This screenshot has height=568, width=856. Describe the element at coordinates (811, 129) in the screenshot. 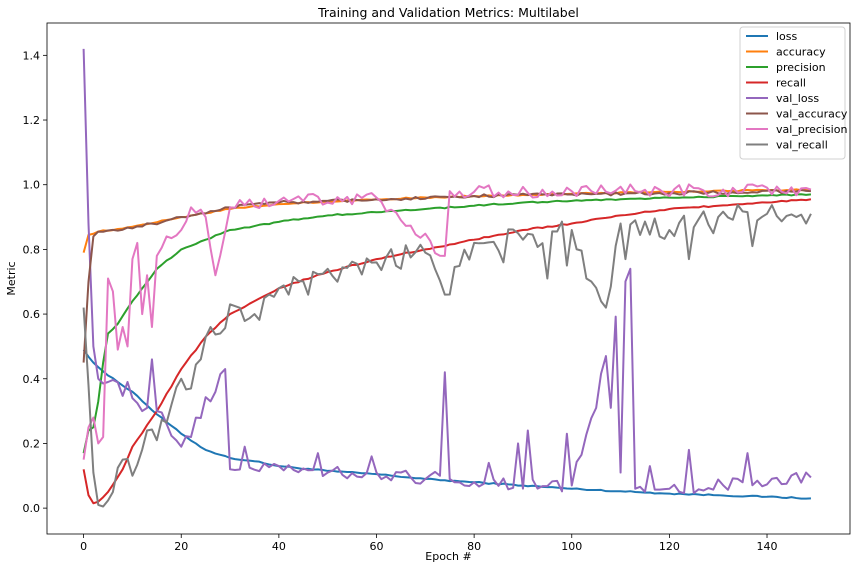

I see `legend-label-val_precision: val_precision` at that location.